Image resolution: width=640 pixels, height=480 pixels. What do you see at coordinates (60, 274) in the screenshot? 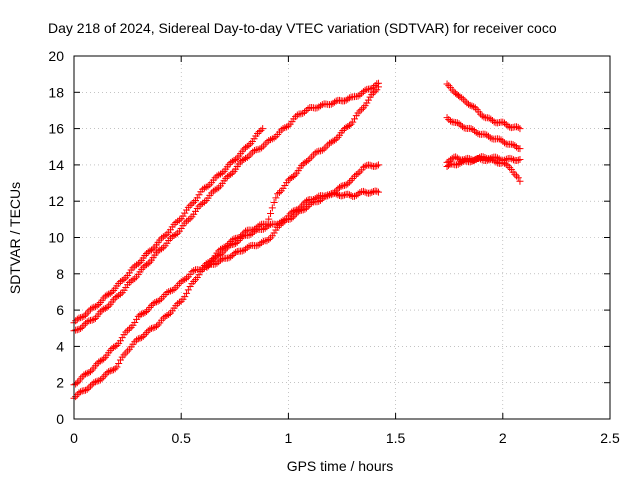
I see `y-tick-label: 8` at bounding box center [60, 274].